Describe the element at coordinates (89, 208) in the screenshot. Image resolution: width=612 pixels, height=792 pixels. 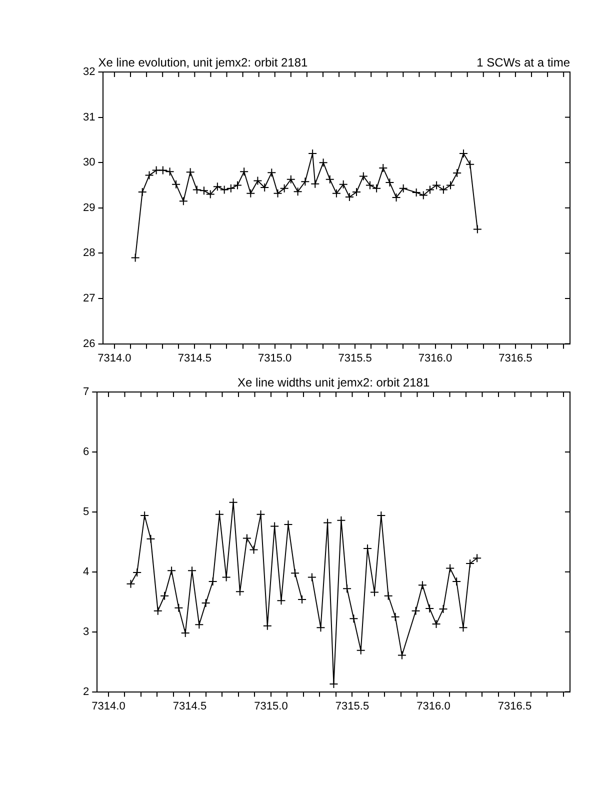
I see `y-tick-label: 29` at that location.